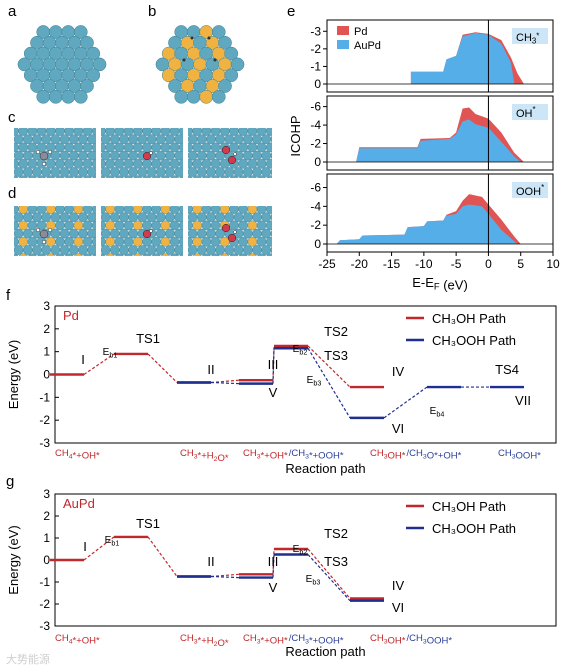 This screenshot has height=669, width=565. I want to click on energy-state-label-part: b1, so click(115, 543).